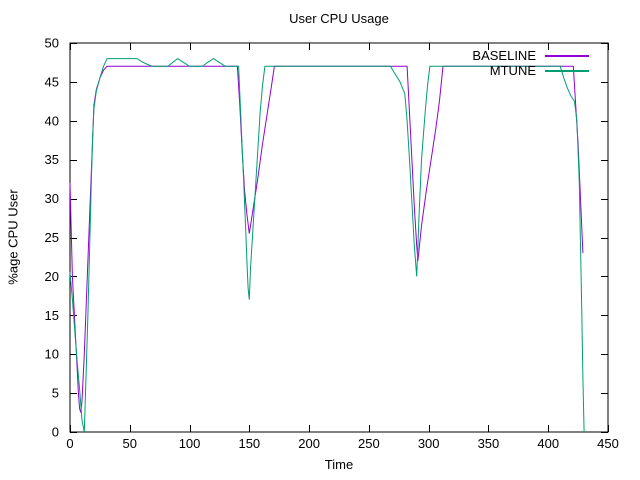 The height and width of the screenshot is (480, 640). Describe the element at coordinates (608, 443) in the screenshot. I see `x-tick-label: 450` at that location.